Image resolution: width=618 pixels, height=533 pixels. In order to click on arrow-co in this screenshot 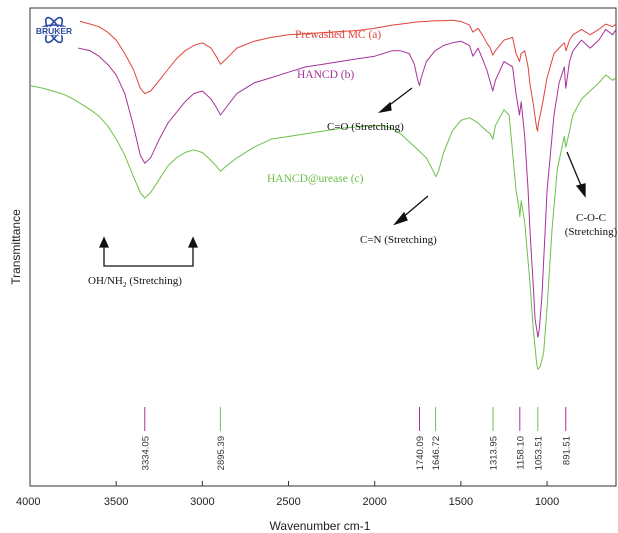, I will do `click(395, 100)`.